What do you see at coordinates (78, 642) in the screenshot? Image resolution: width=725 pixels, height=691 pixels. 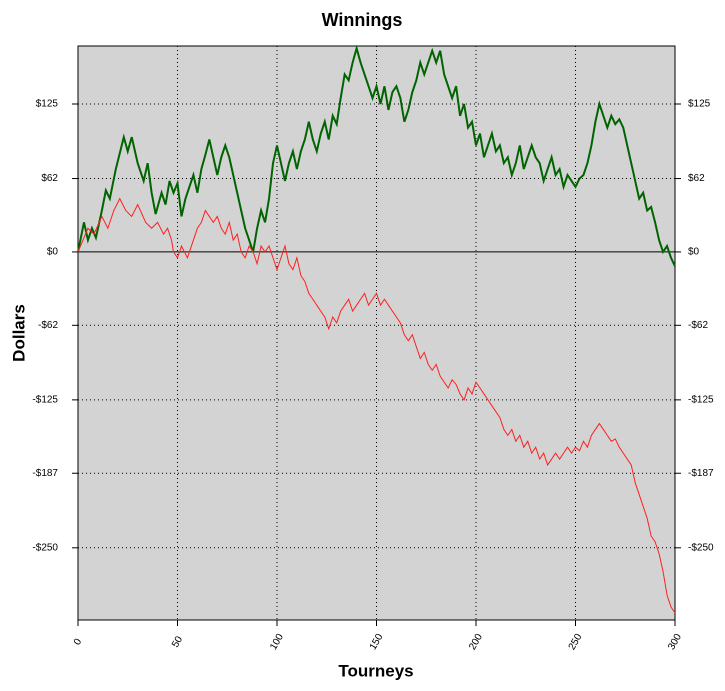 I see `x-tick-label: 0` at bounding box center [78, 642].